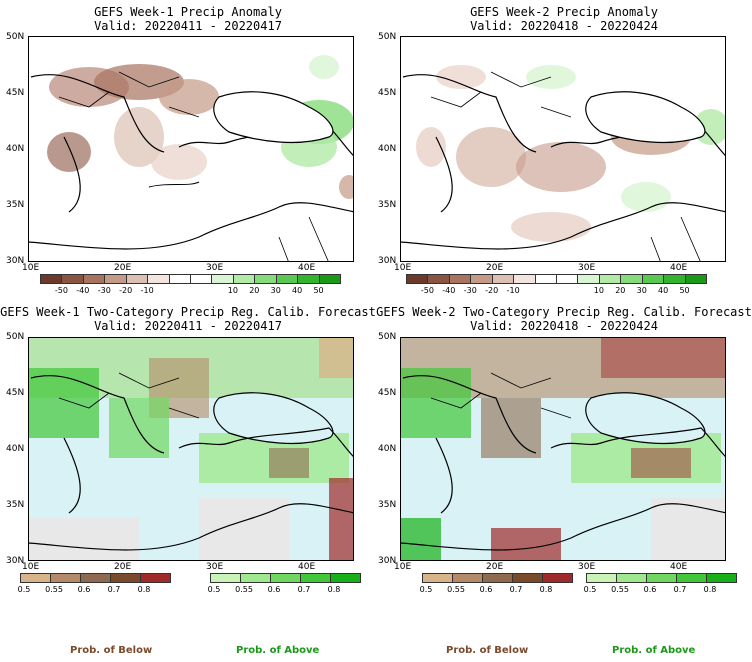 The width and height of the screenshot is (752, 662). What do you see at coordinates (111, 650) in the screenshot?
I see `prob-below-title: Prob. of Below` at bounding box center [111, 650].